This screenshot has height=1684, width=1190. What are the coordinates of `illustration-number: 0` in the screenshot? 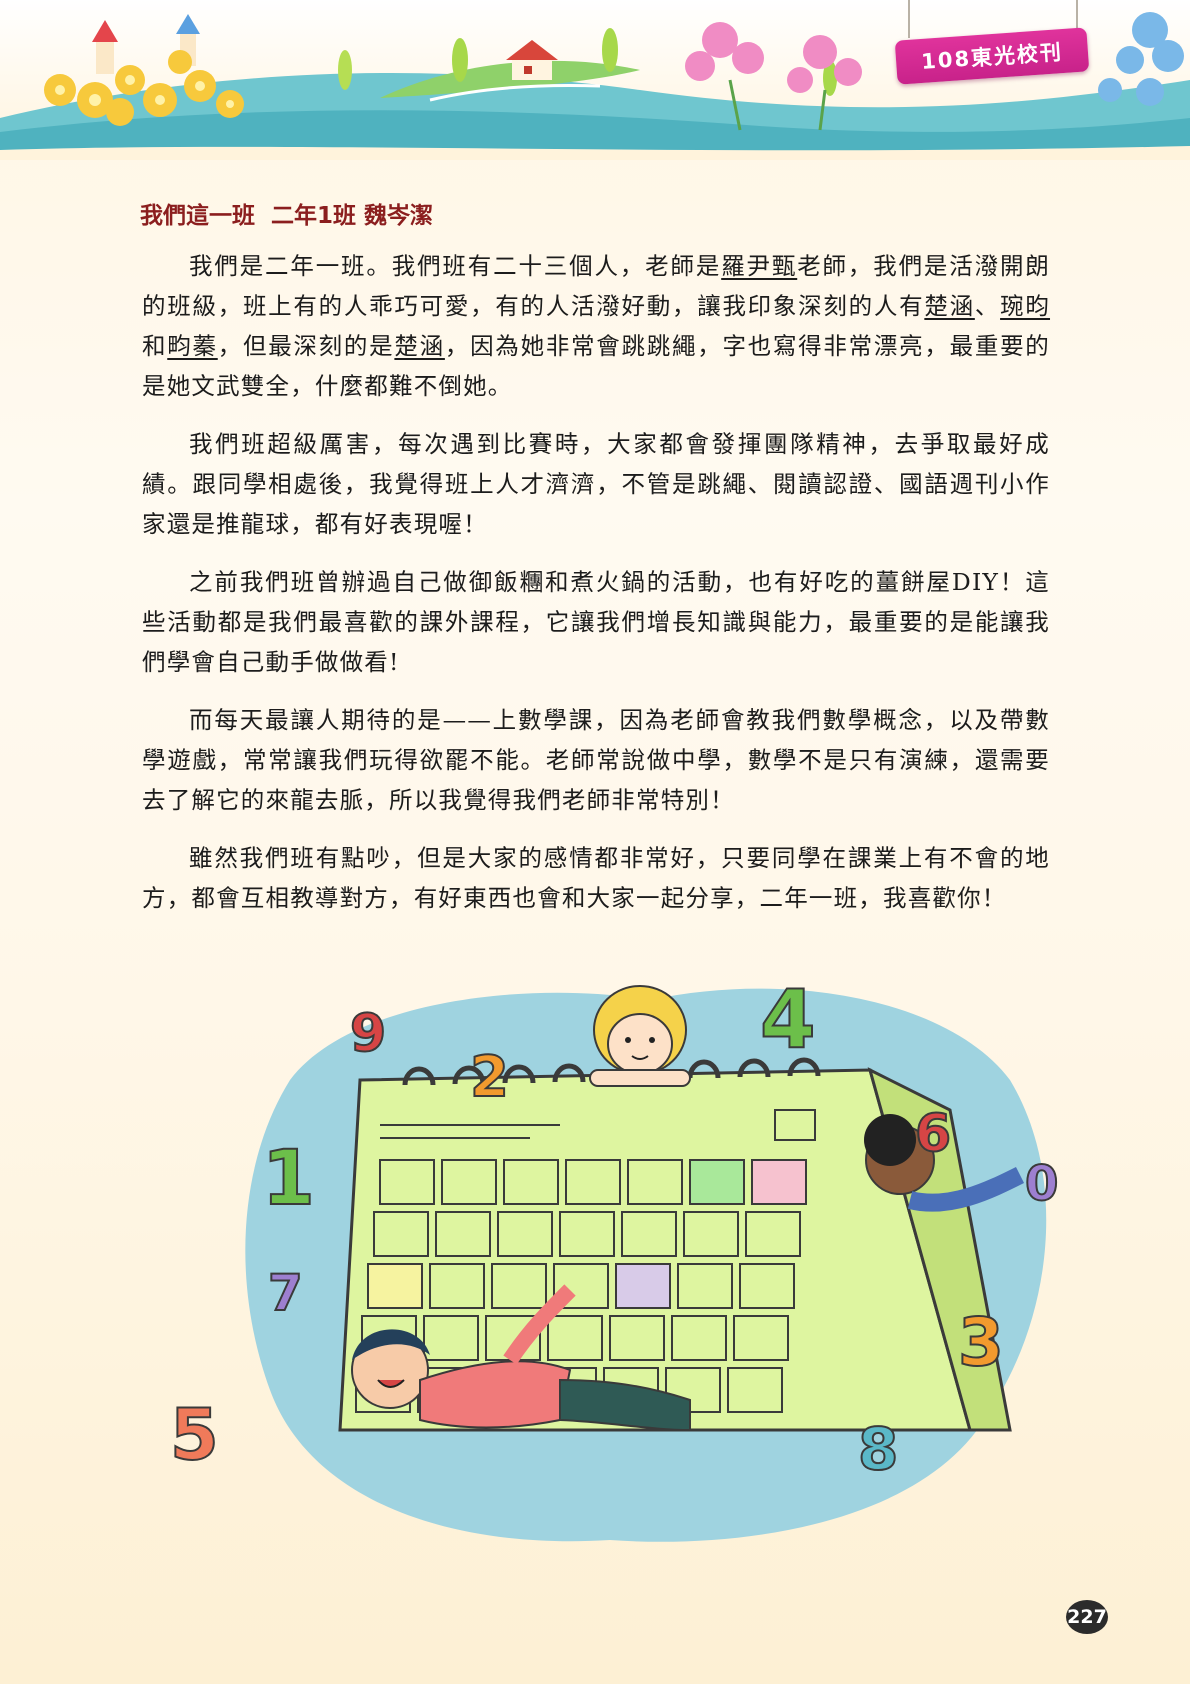 It's located at (1041, 1184).